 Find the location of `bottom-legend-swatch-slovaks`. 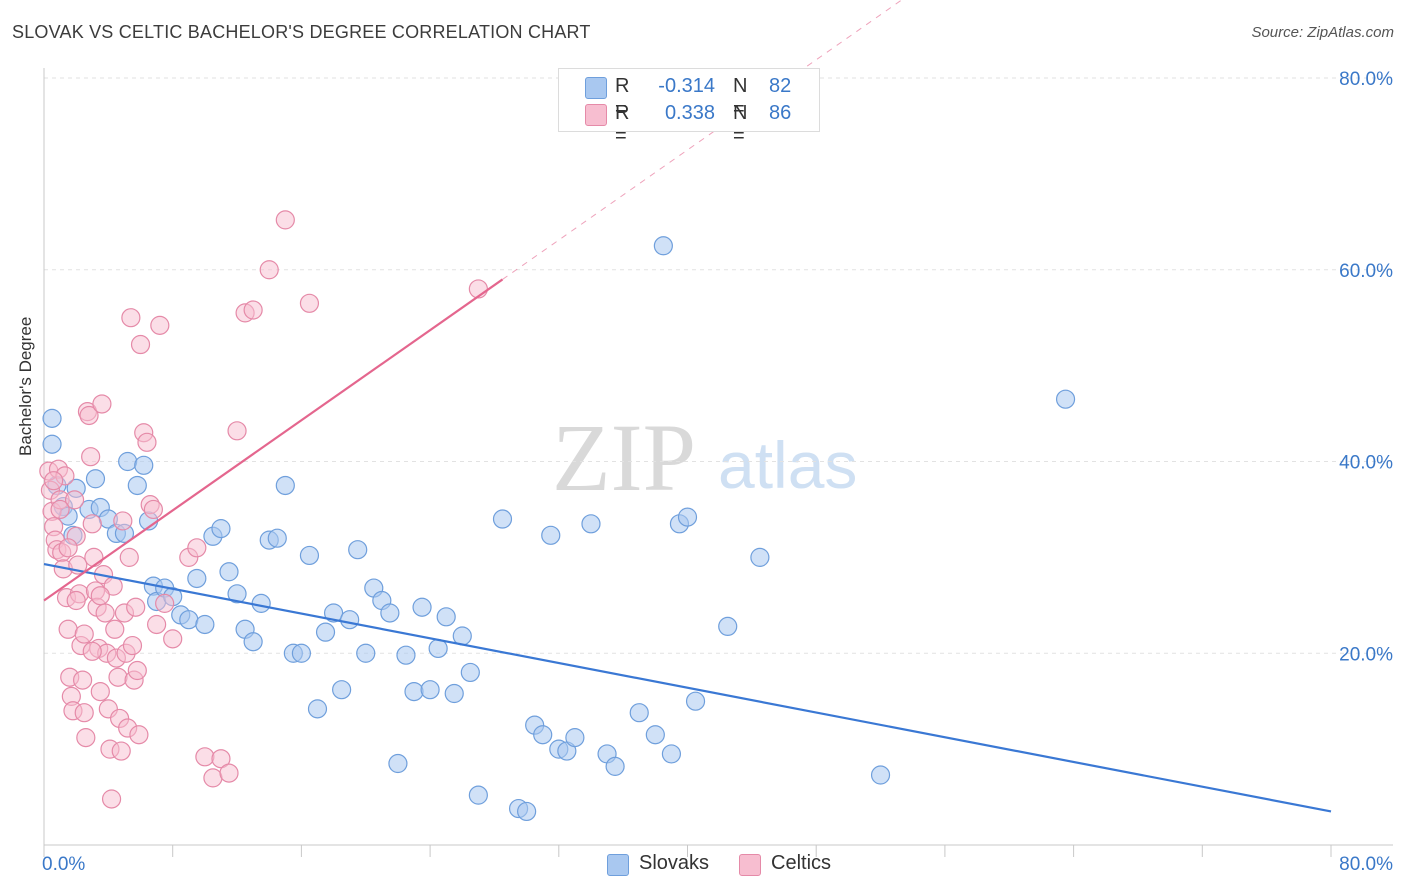

bottom-legend-swatch-slovaks is located at coordinates (618, 865).